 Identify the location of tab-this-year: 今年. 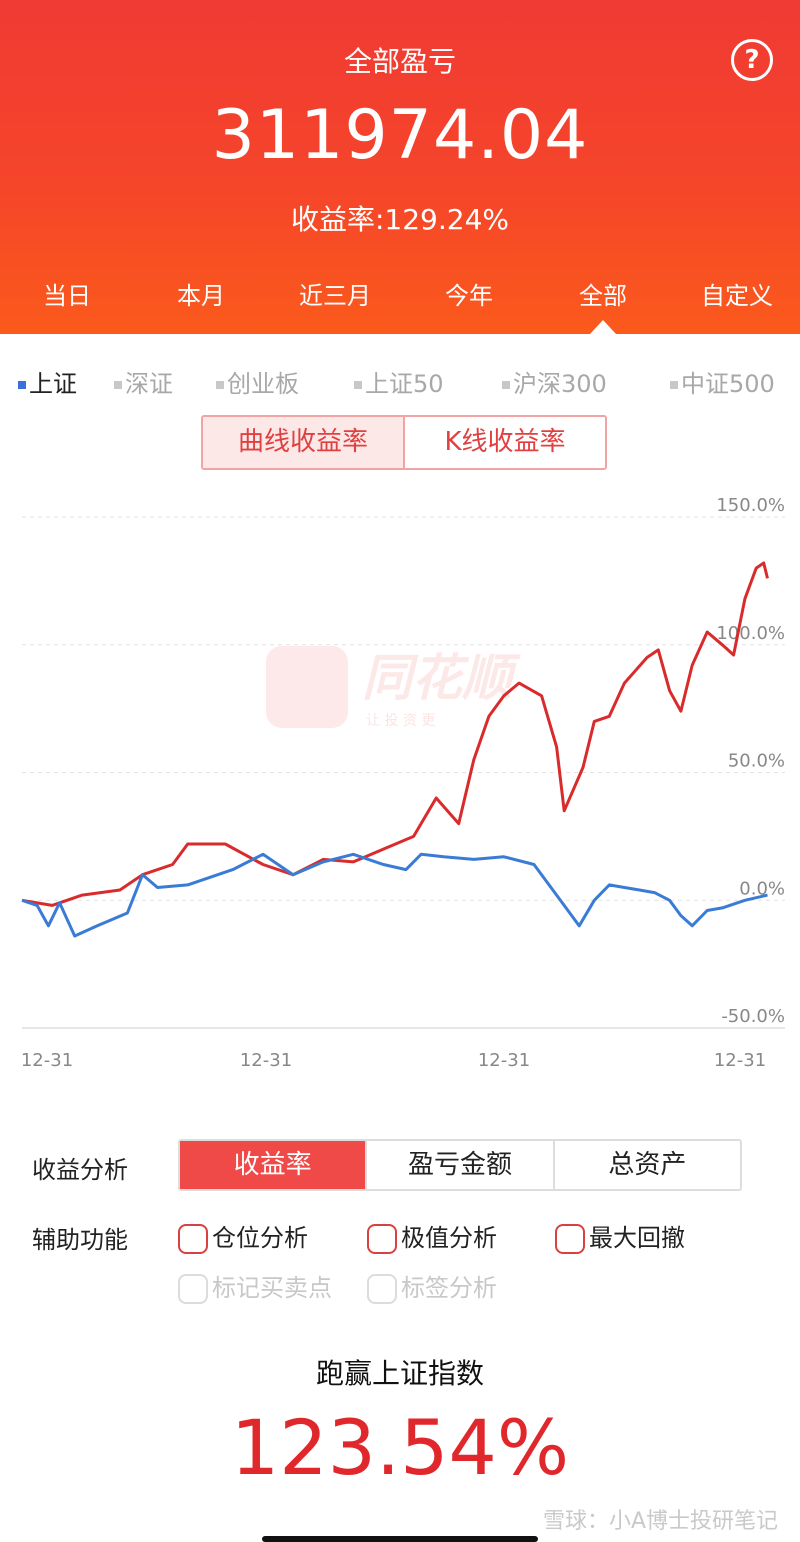
(469, 296).